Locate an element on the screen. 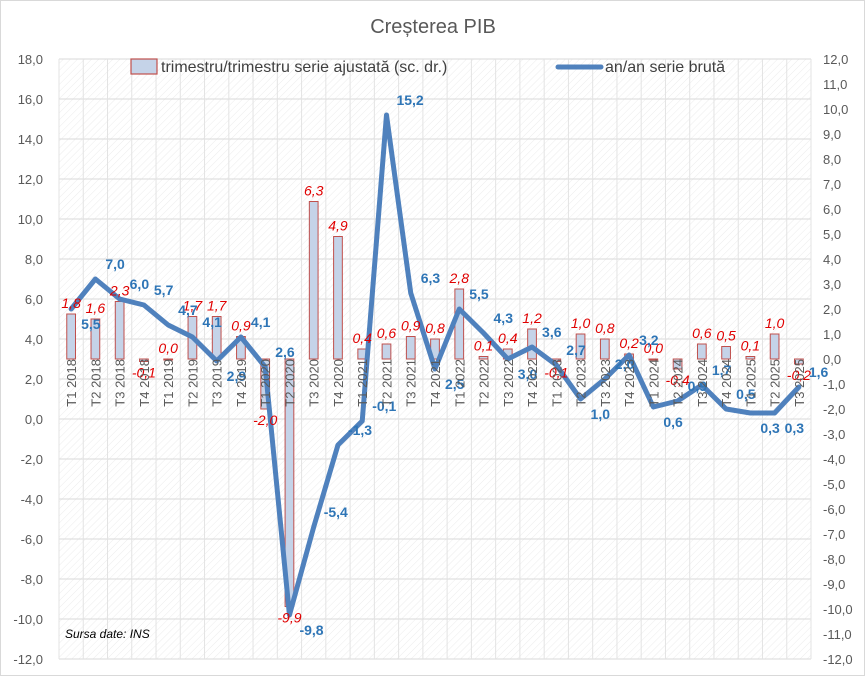  right-axis-tick-label: 10,0 is located at coordinates (835, 109).